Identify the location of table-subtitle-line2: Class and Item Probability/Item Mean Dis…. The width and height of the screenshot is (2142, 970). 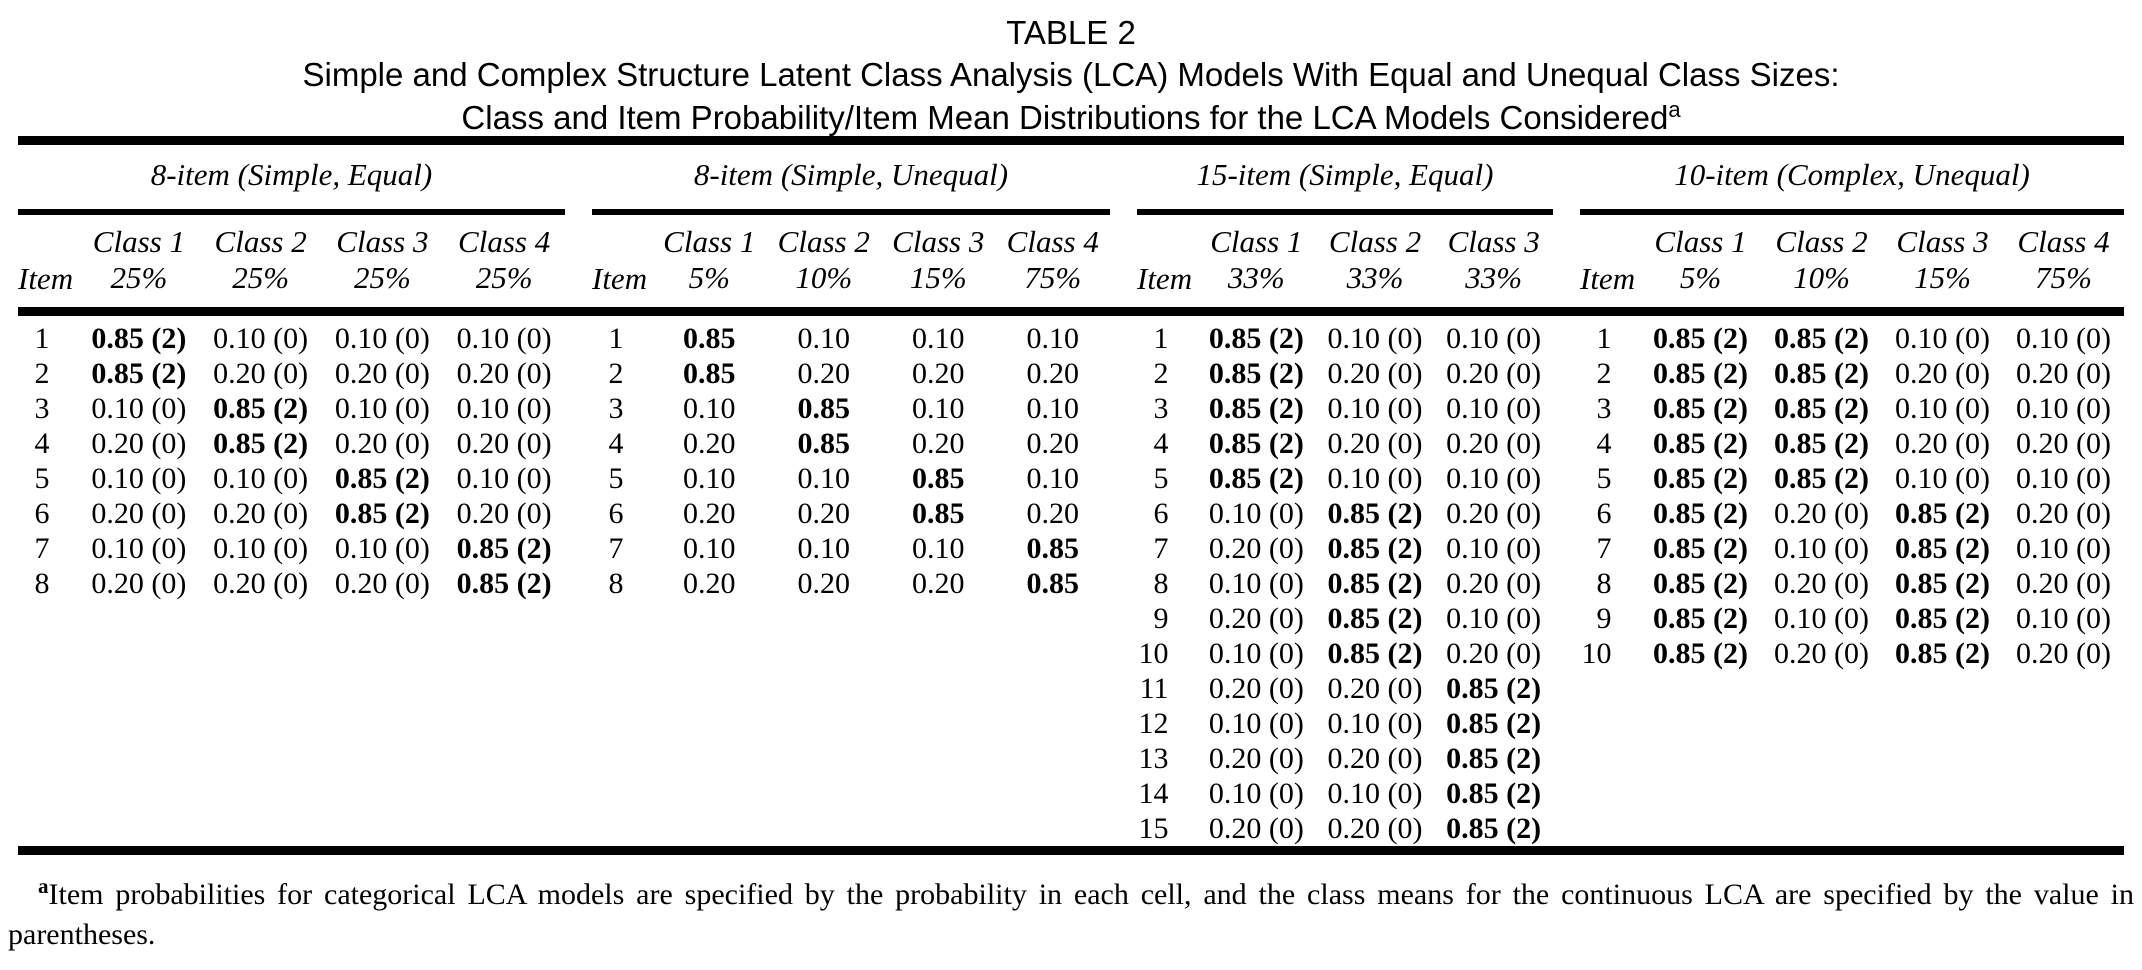
(1071, 118).